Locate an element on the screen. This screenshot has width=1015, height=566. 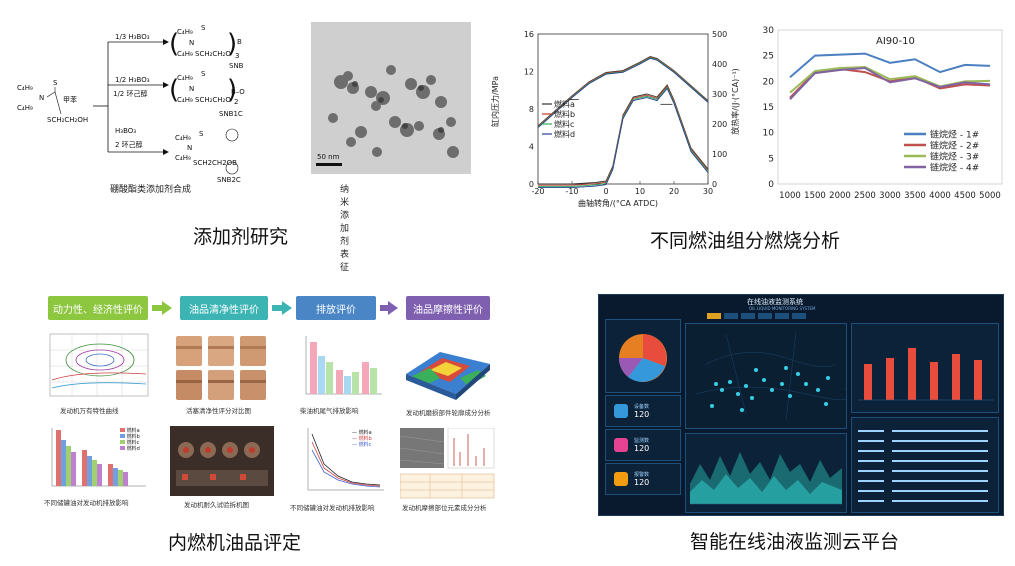
dash-pie-card is located at coordinates (643, 356).